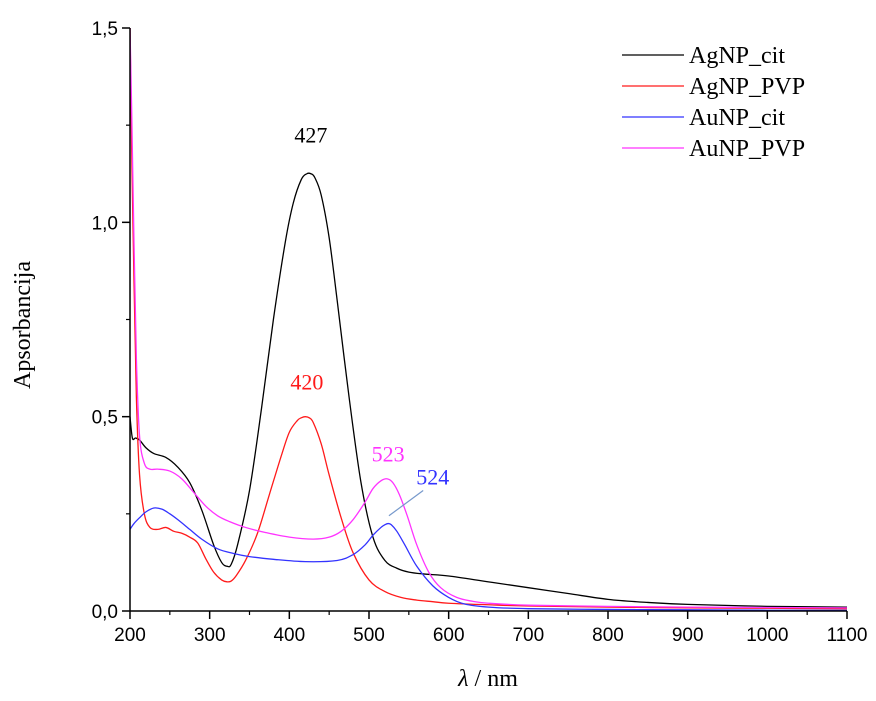 This screenshot has width=876, height=701. I want to click on x-tick-label: 700, so click(528, 635).